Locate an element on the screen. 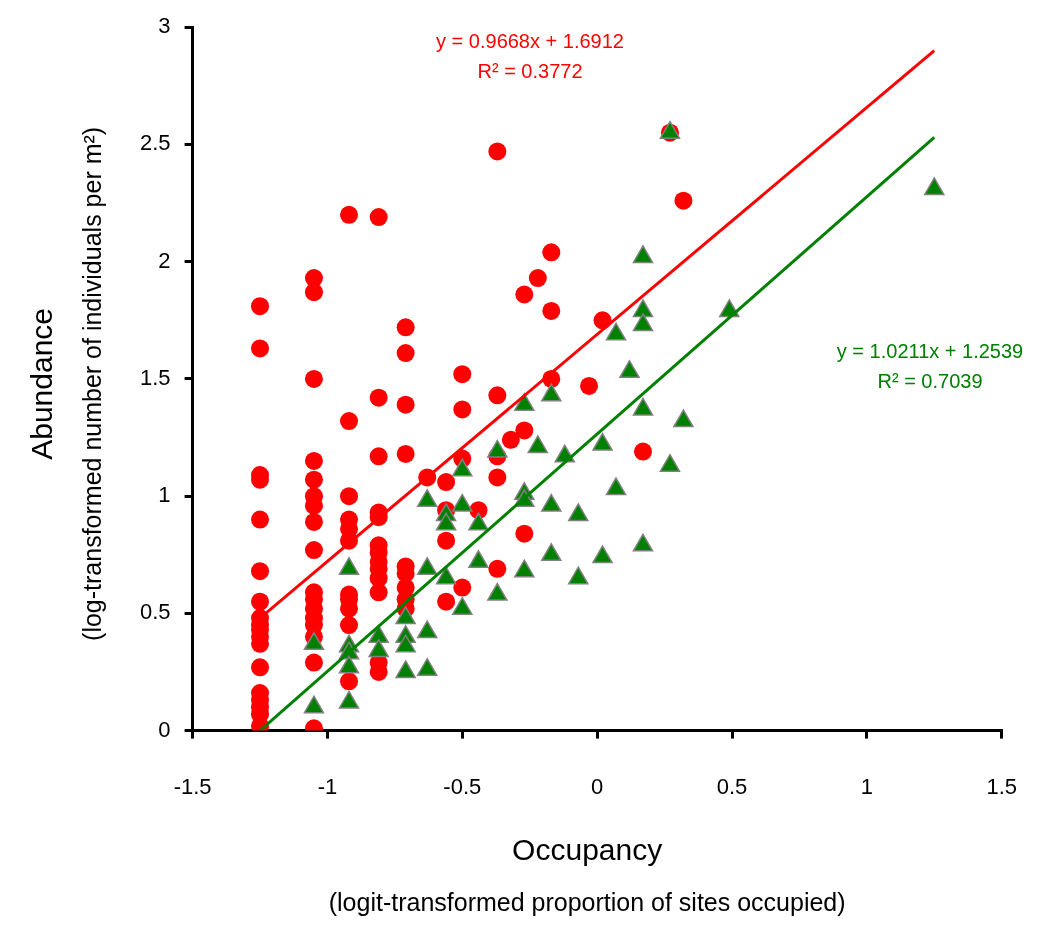 This screenshot has width=1053, height=937. x-tick-label: 0.5 is located at coordinates (732, 786).